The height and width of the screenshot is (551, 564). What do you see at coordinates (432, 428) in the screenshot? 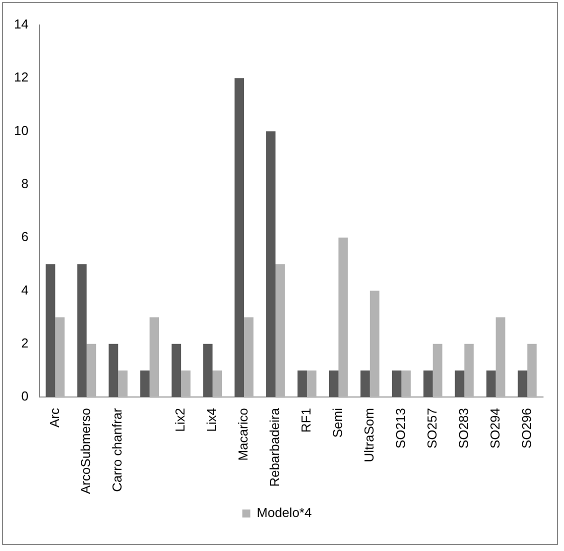
I see `x-tick-label: SO257` at bounding box center [432, 428].